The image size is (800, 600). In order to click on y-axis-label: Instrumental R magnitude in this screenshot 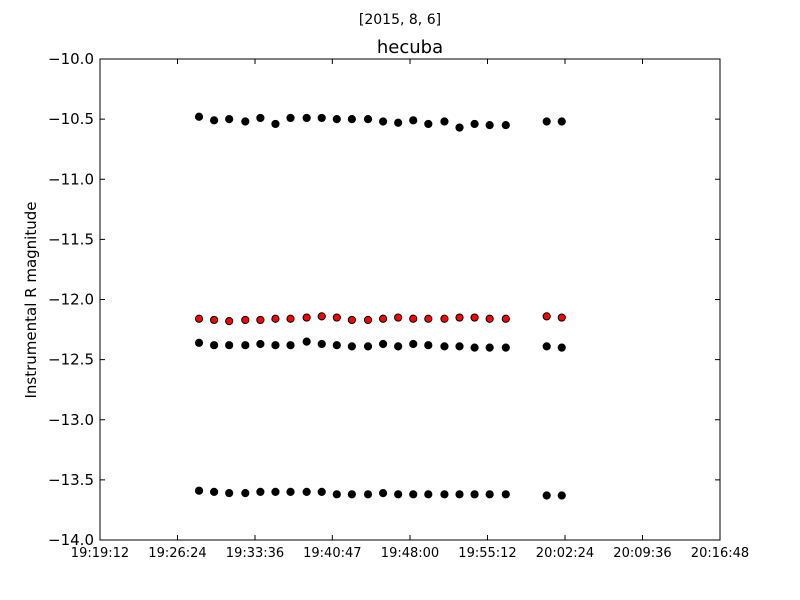, I will do `click(31, 300)`.